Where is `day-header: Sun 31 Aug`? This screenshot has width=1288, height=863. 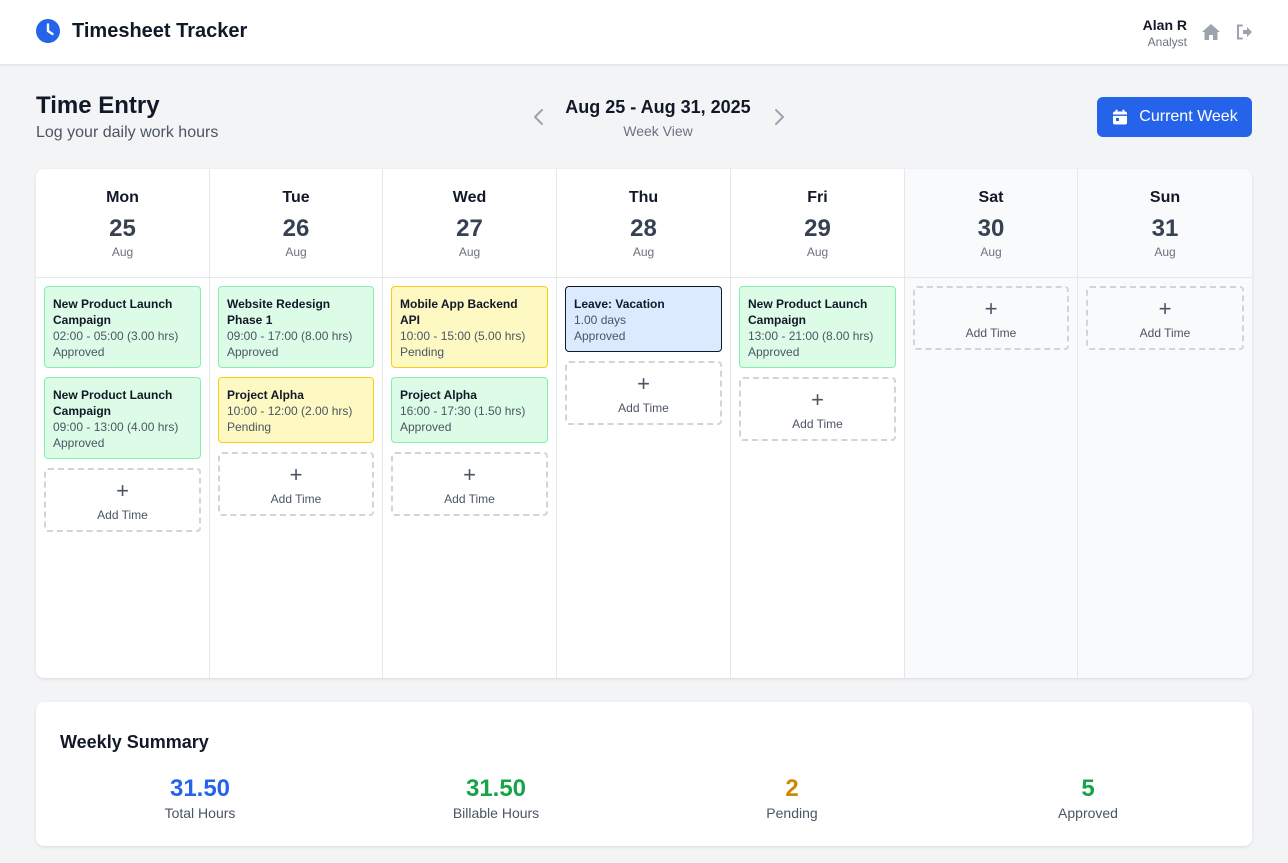 day-header: Sun 31 Aug is located at coordinates (1165, 223).